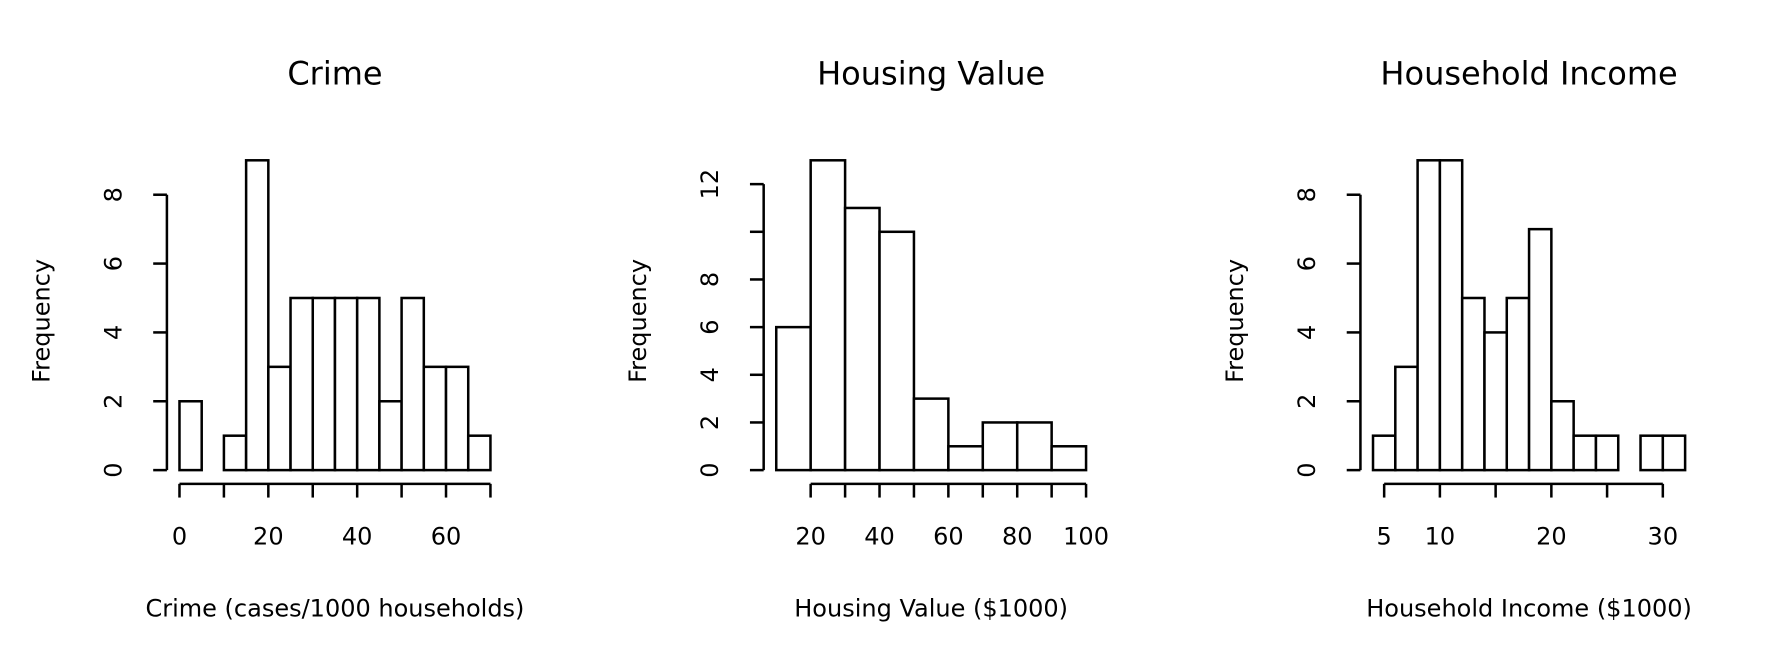 The height and width of the screenshot is (659, 1772). What do you see at coordinates (931, 609) in the screenshot?
I see `x-axis-label: Housing Value ($1000)` at bounding box center [931, 609].